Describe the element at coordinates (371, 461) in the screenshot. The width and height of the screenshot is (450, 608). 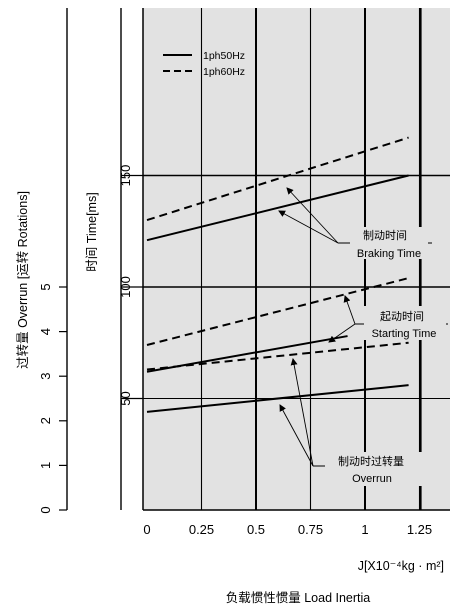
I see `overrun-label-cn: 制动时过转量` at that location.